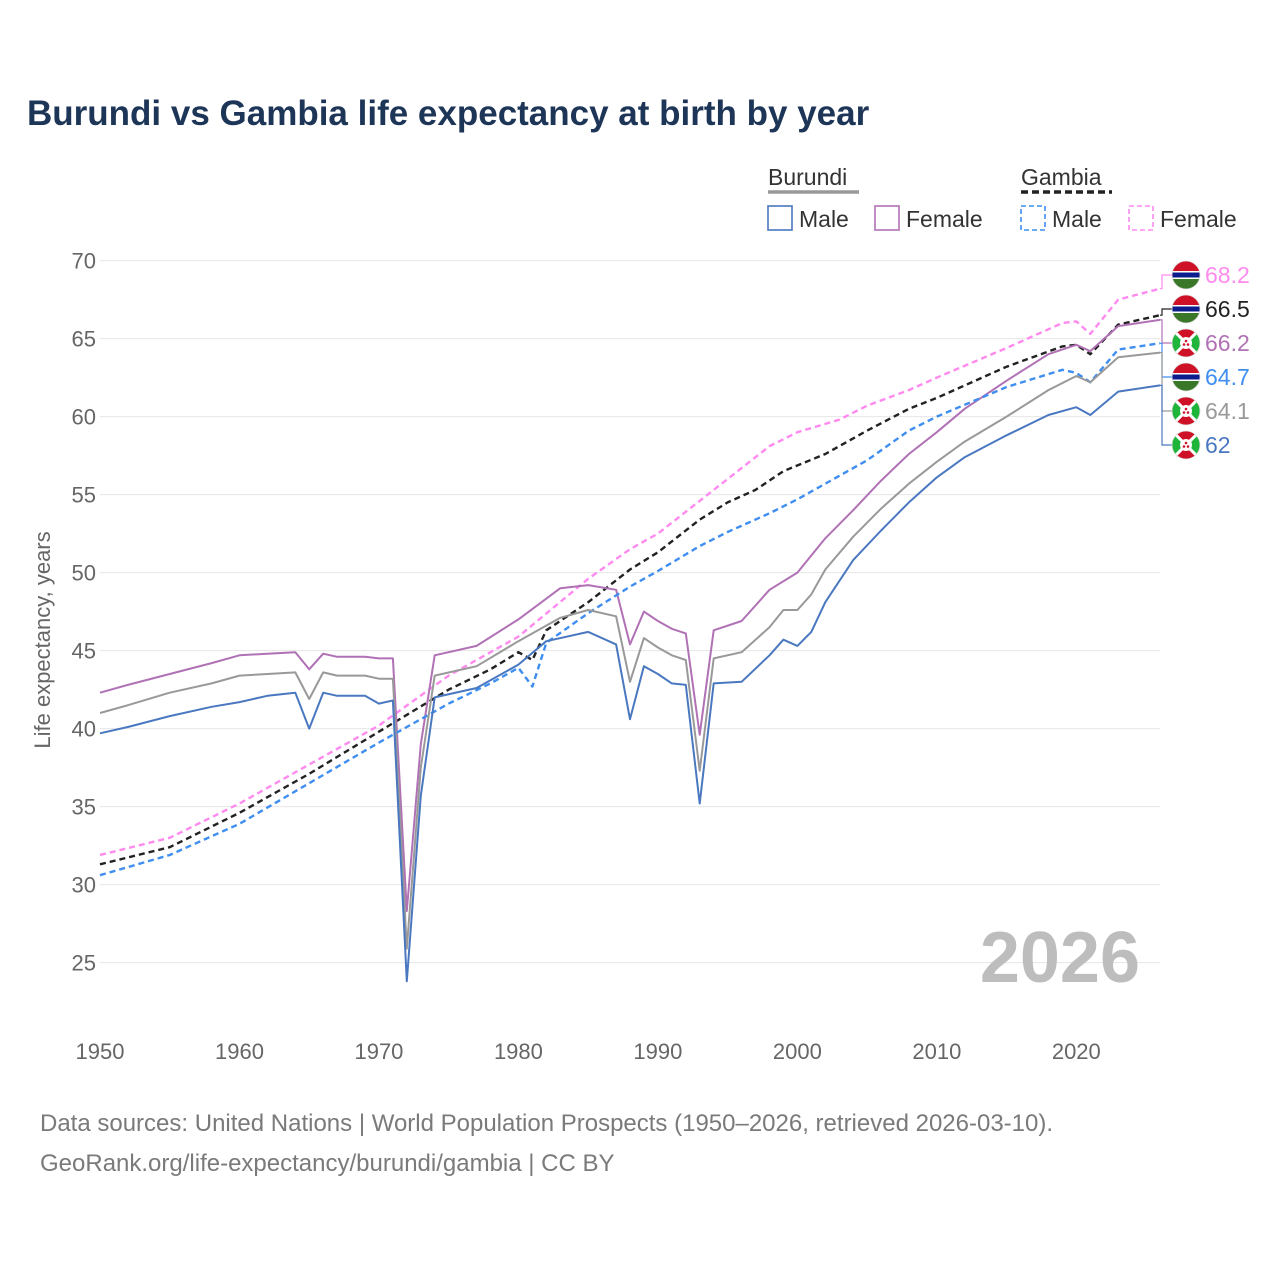 Image resolution: width=1280 pixels, height=1280 pixels. I want to click on end-value-label: 62, so click(1218, 445).